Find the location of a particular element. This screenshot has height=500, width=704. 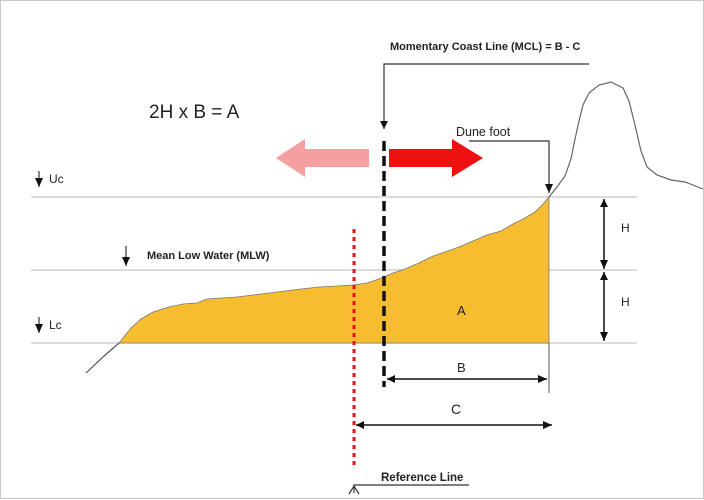

seabed-profile is located at coordinates (102, 358).